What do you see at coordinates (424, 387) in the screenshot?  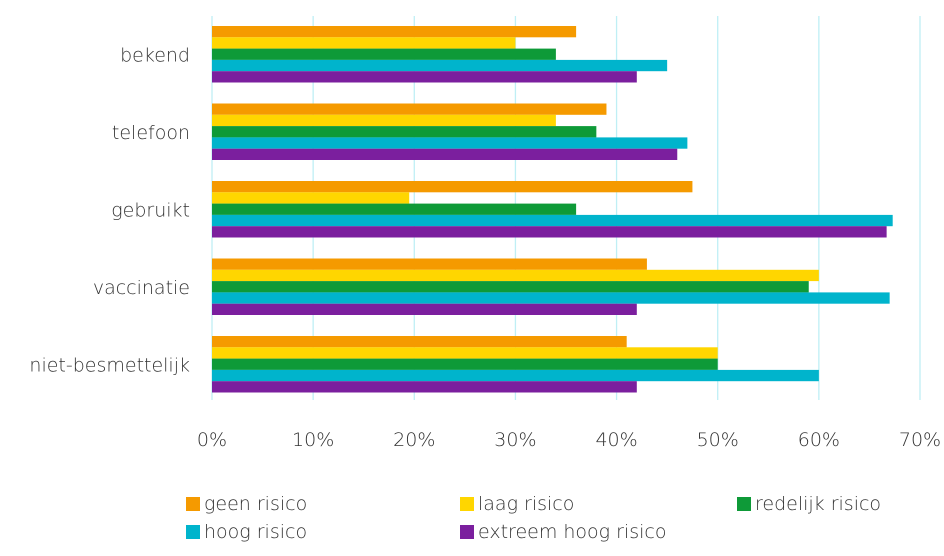 I see `bar-extreem-hoog-risico-niet-besmettelijk` at bounding box center [424, 387].